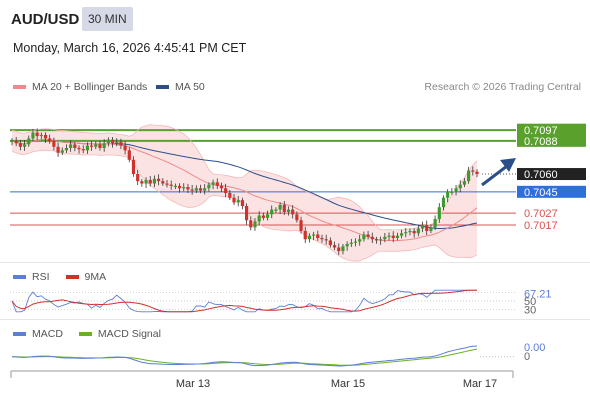 This screenshot has width=590, height=400. What do you see at coordinates (190, 87) in the screenshot?
I see `legend-ma50-label: MA 50` at bounding box center [190, 87].